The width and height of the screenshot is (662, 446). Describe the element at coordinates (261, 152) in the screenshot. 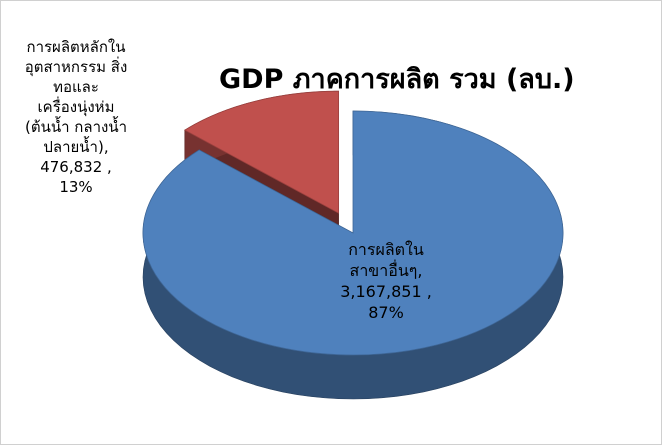

I see `slice-textile-top` at that location.